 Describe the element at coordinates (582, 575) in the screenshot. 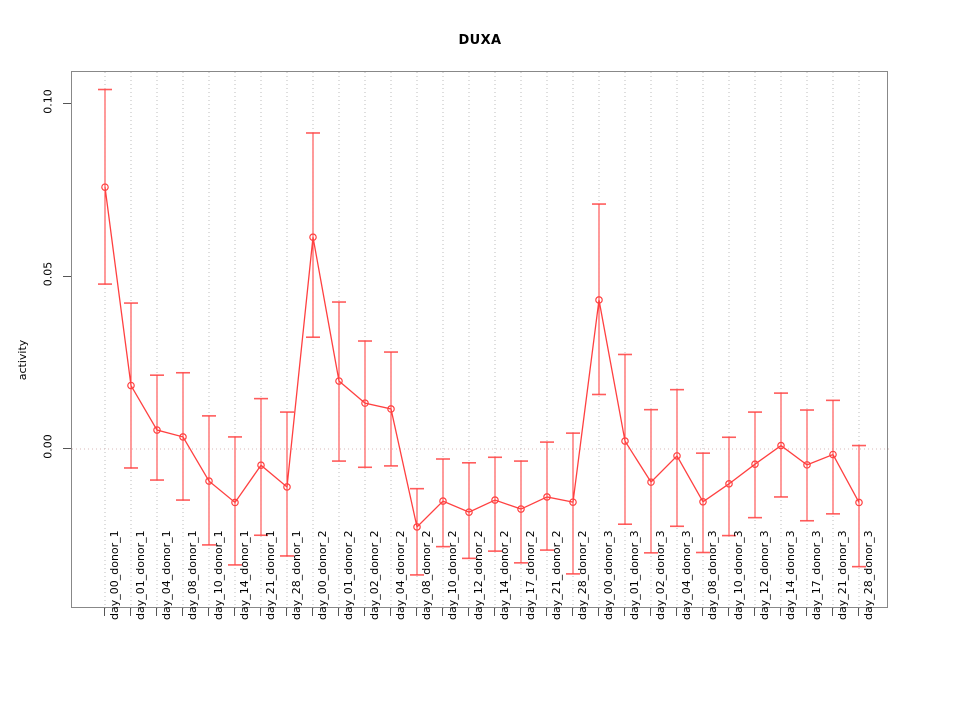

I see `x-tick-label: day_28_donor_2` at that location.